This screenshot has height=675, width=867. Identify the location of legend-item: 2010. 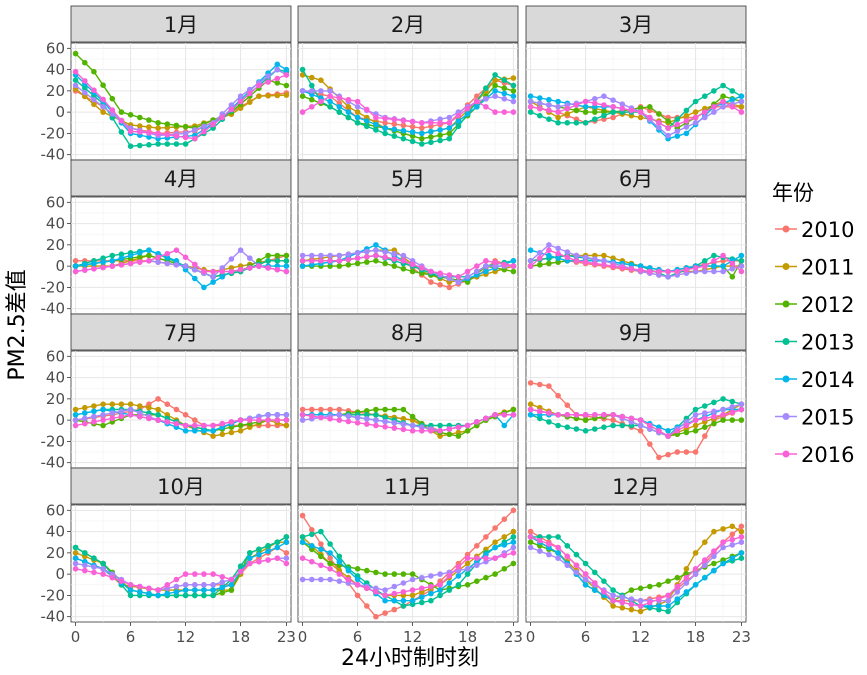
(814, 230).